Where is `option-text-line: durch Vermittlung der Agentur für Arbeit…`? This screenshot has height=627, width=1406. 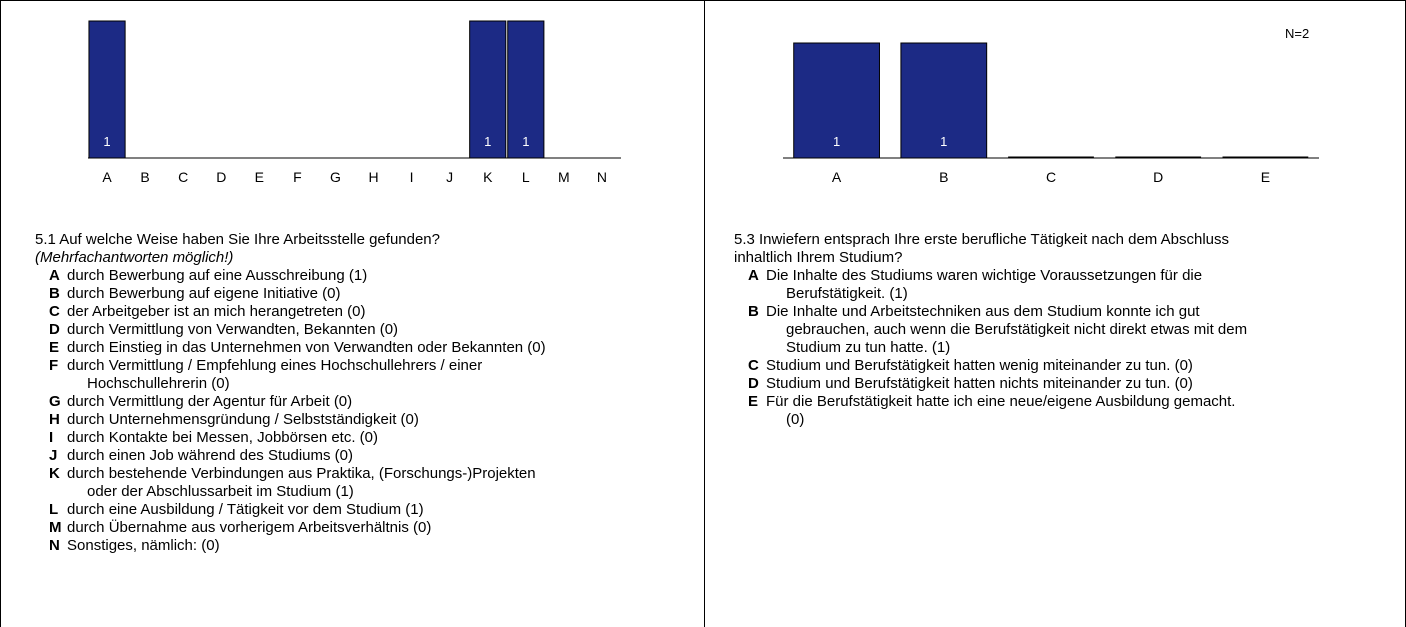
option-text-line: durch Vermittlung der Agentur für Arbeit… is located at coordinates (210, 401).